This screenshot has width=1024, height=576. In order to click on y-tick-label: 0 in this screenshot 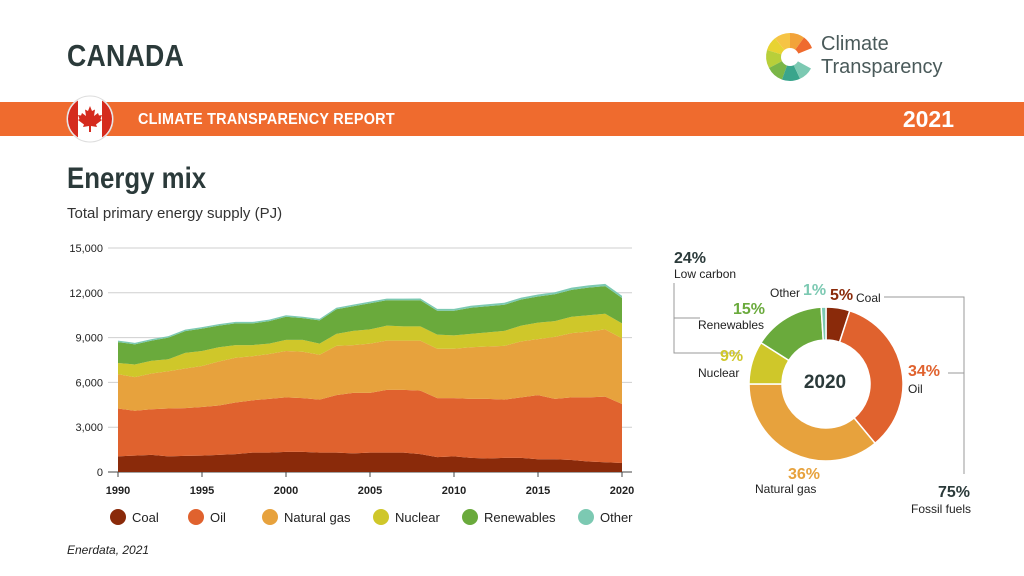, I will do `click(100, 473)`.